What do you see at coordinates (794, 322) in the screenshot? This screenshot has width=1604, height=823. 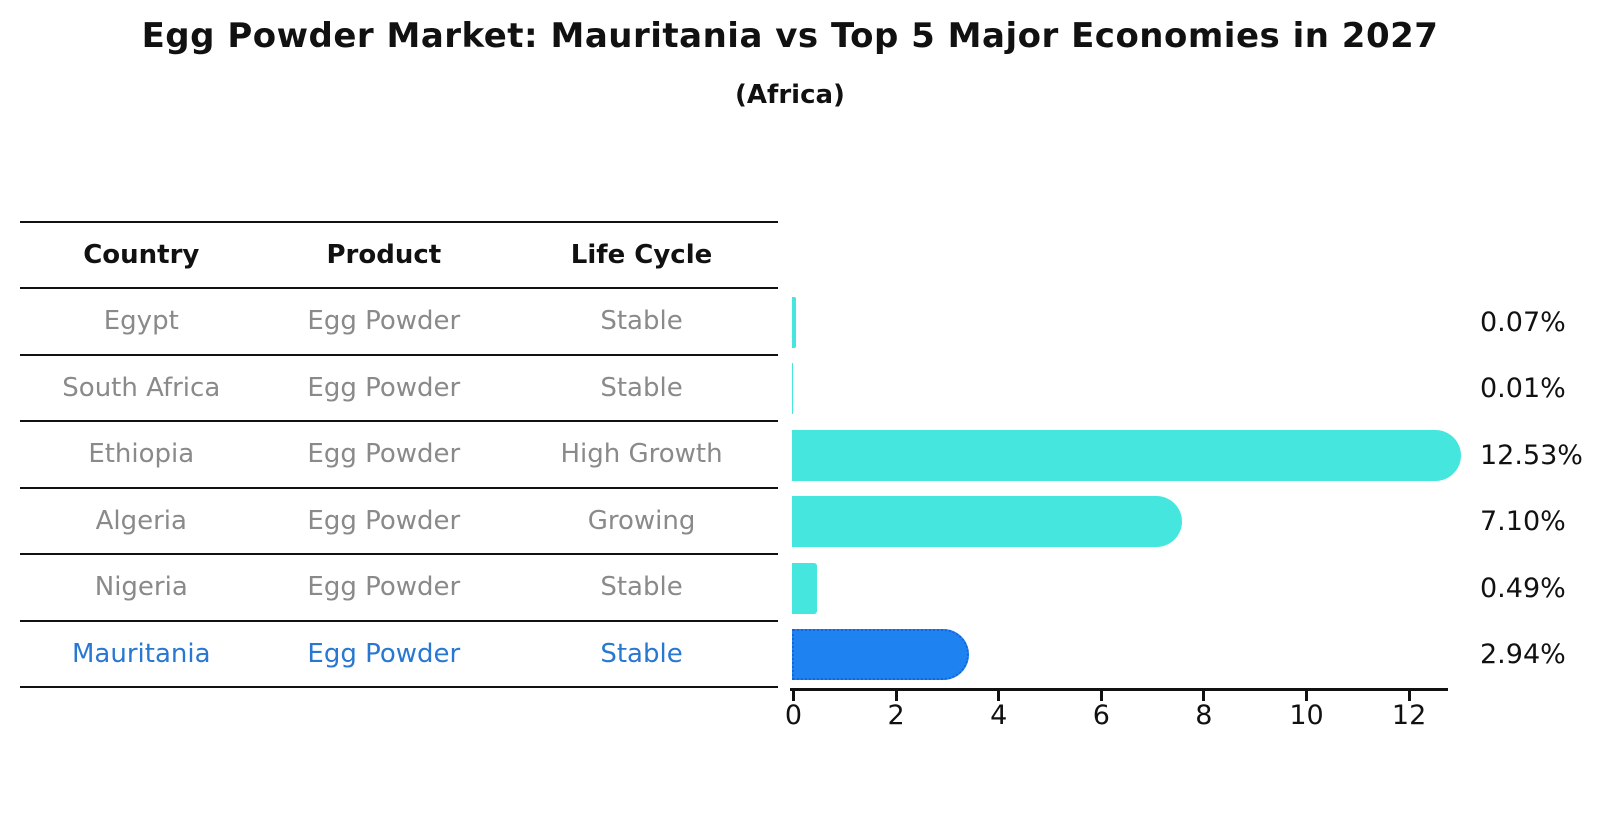 I see `bar-egypt` at bounding box center [794, 322].